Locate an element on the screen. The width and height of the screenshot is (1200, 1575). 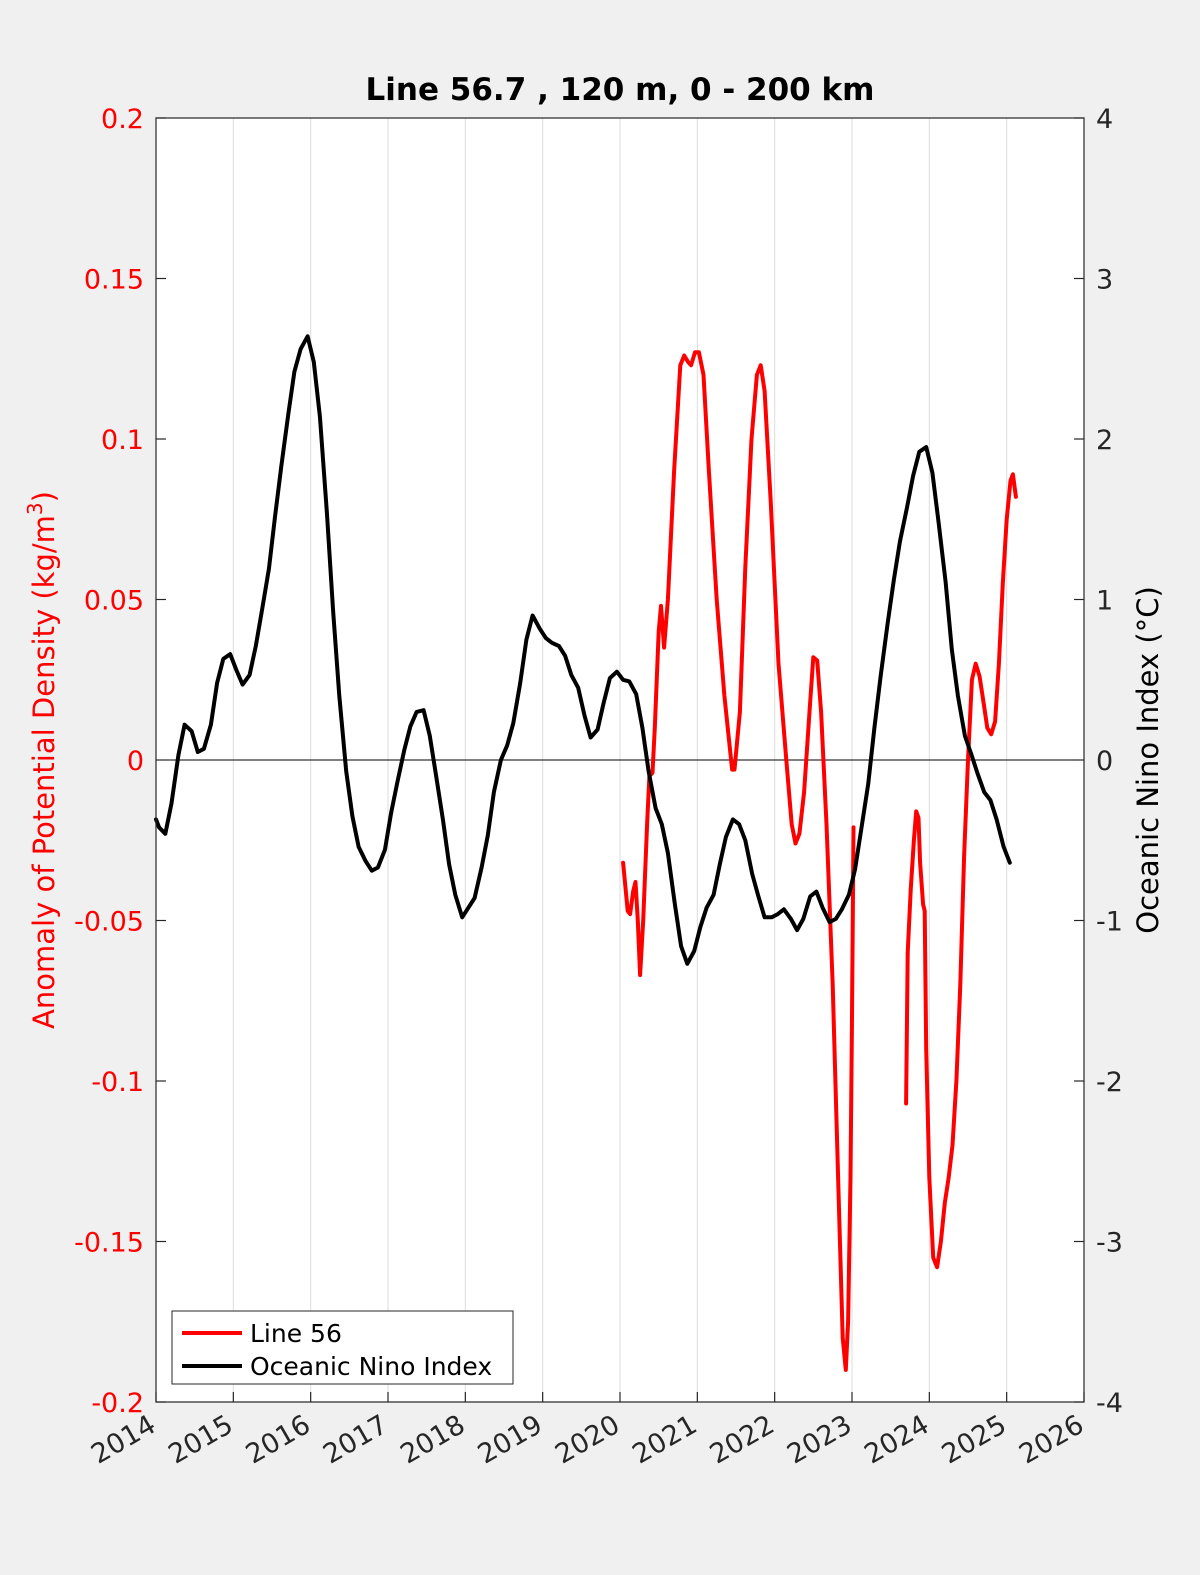
y-axis-left-label-tail: ) is located at coordinates (44, 496).